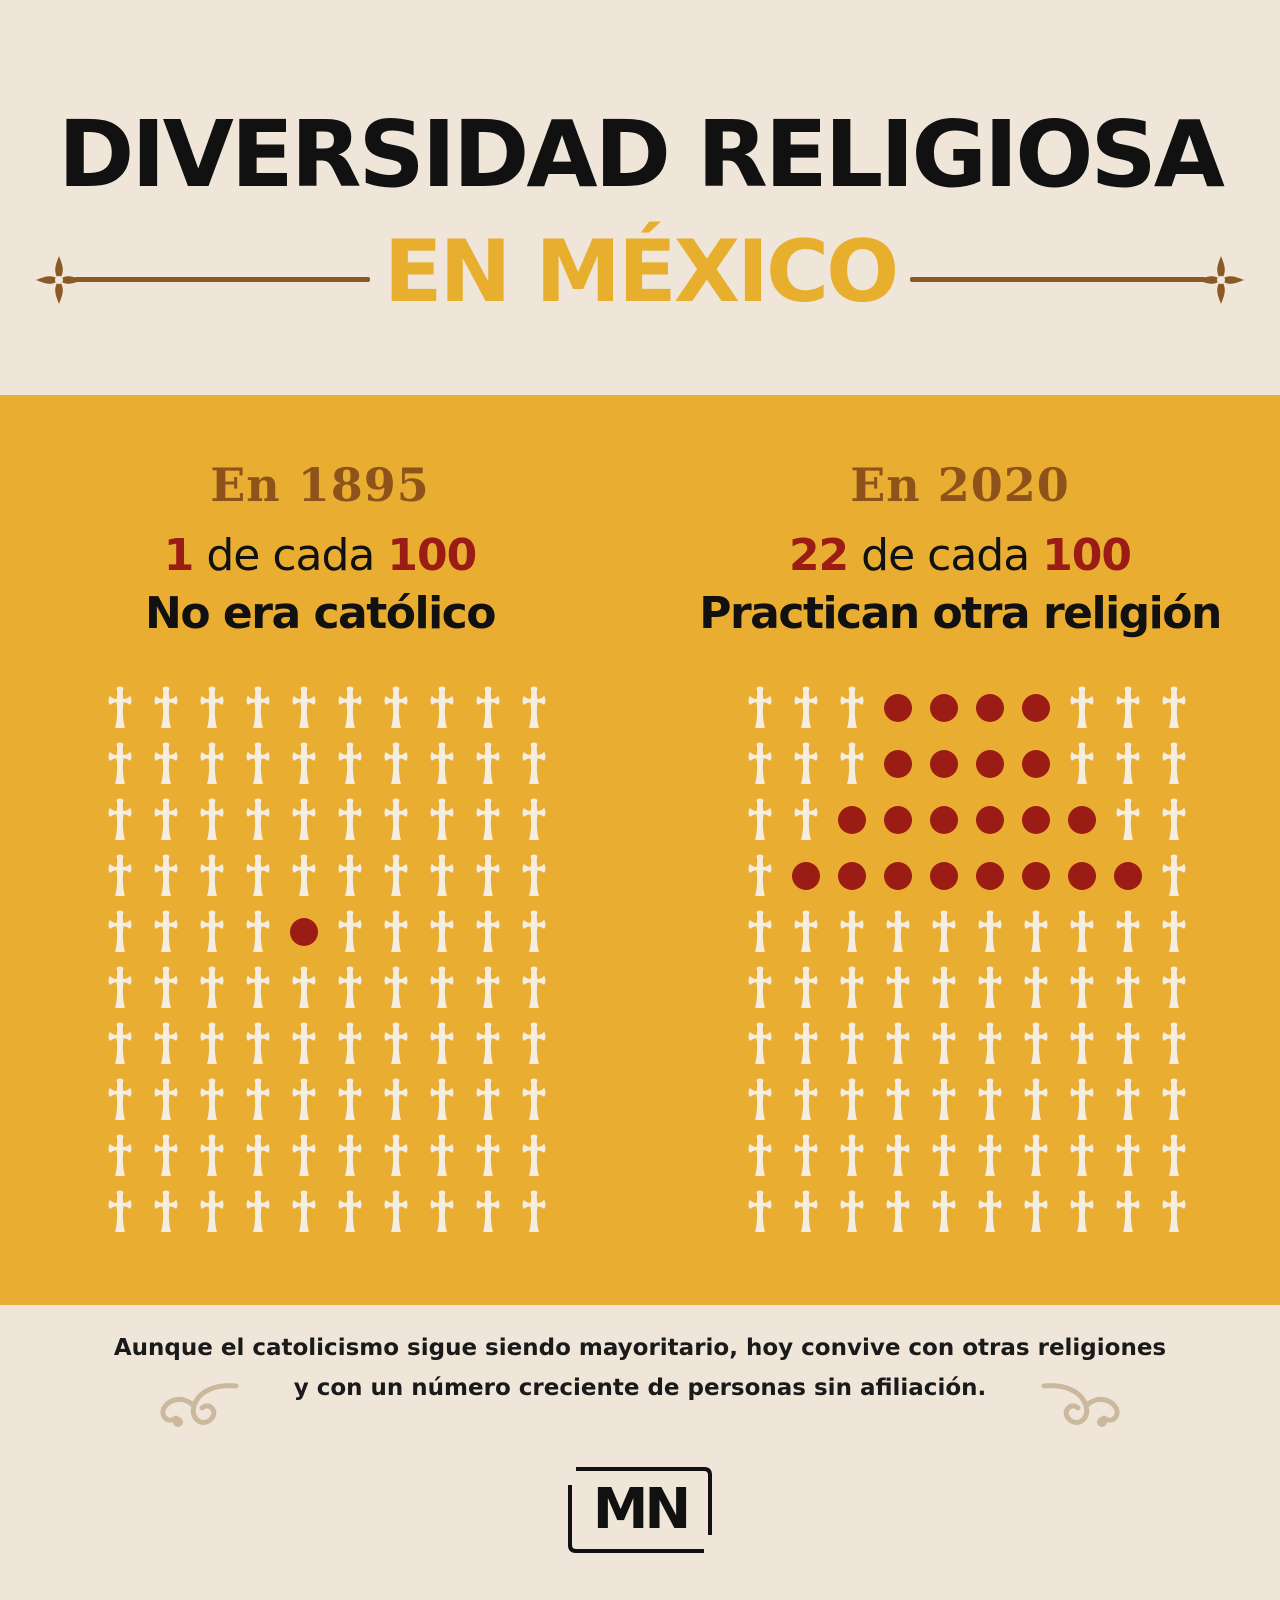  What do you see at coordinates (818, 555) in the screenshot?
I see `stat-number: 22` at bounding box center [818, 555].